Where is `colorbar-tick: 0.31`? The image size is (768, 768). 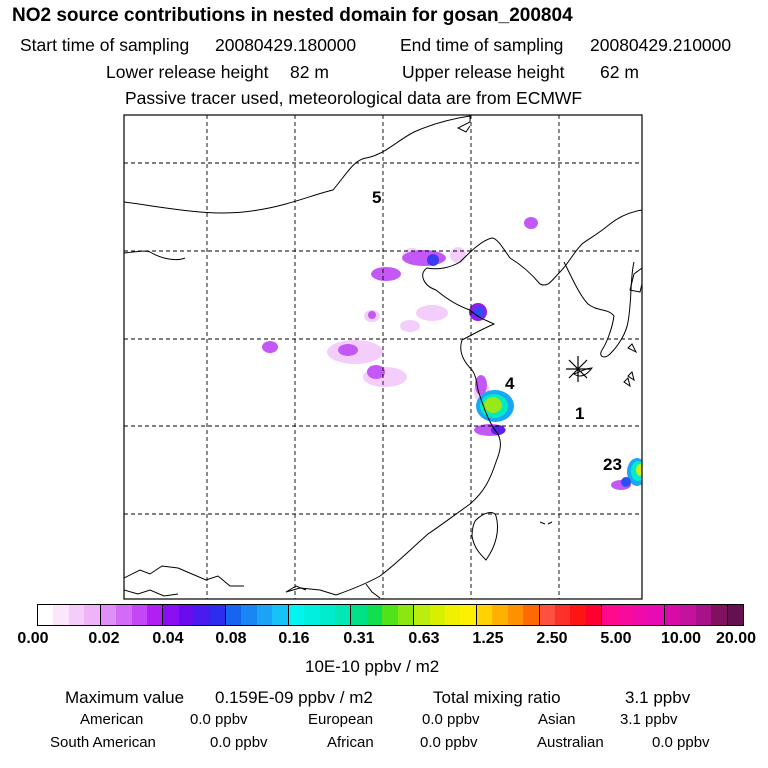 colorbar-tick: 0.31 is located at coordinates (359, 638).